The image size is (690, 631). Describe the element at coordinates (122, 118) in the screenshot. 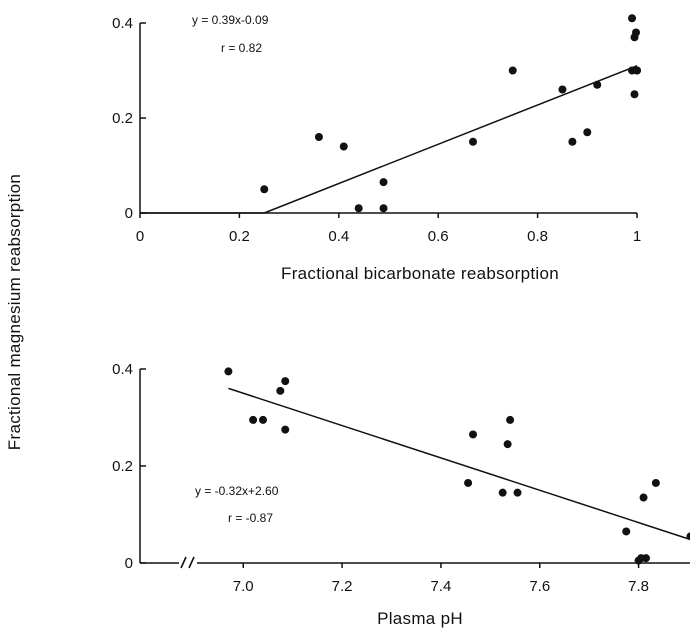

I see `top-y-tick-label: 0.2` at that location.